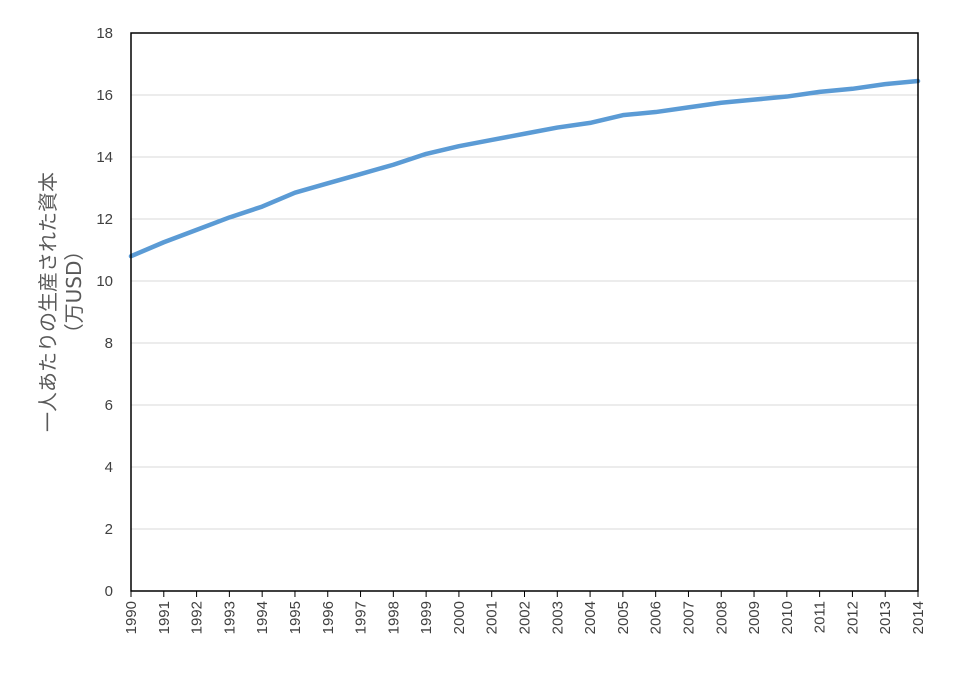 This screenshot has height=681, width=963. Describe the element at coordinates (393, 617) in the screenshot. I see `x-tick-label: 1998` at that location.